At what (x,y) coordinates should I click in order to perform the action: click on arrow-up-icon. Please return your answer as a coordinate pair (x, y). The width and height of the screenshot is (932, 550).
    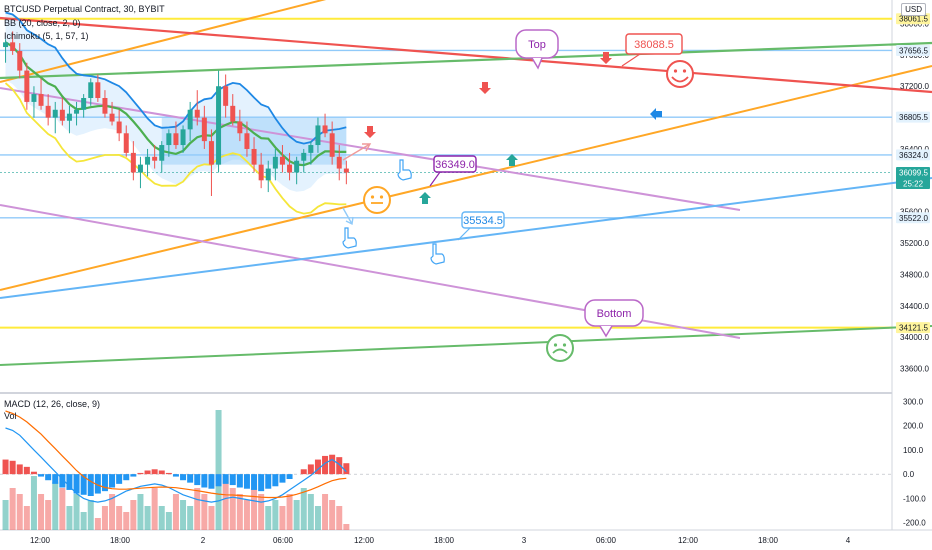
    Looking at the image, I should click on (512, 160).